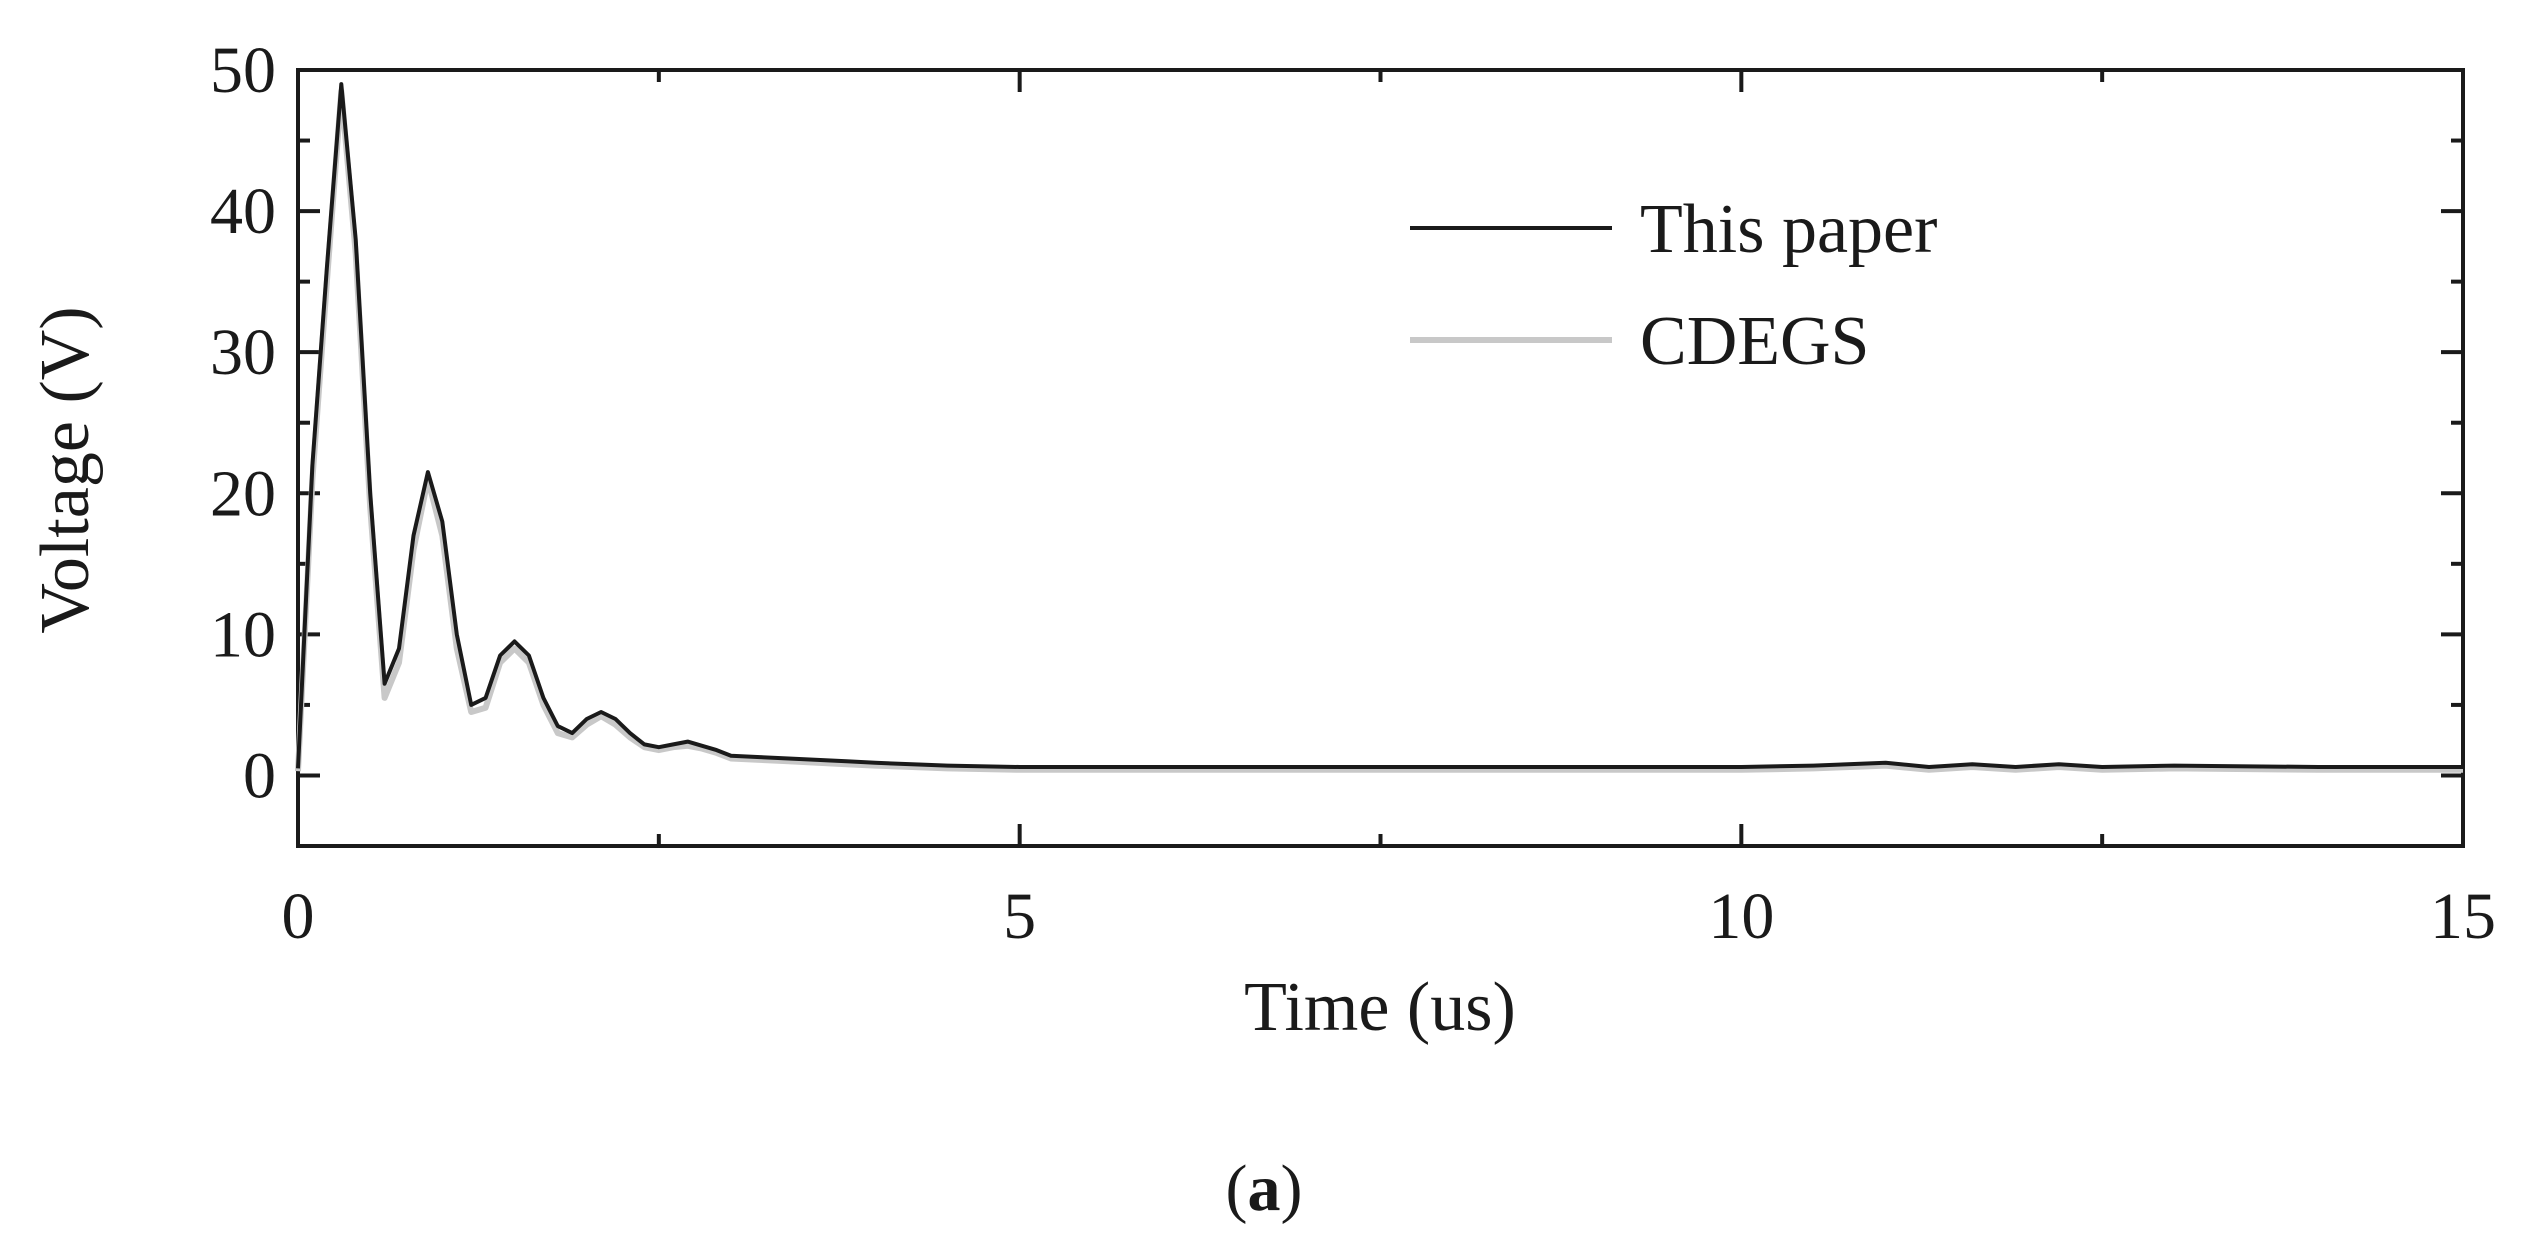 This screenshot has height=1239, width=2529. What do you see at coordinates (1741, 916) in the screenshot?
I see `x-tick-label: 10` at bounding box center [1741, 916].